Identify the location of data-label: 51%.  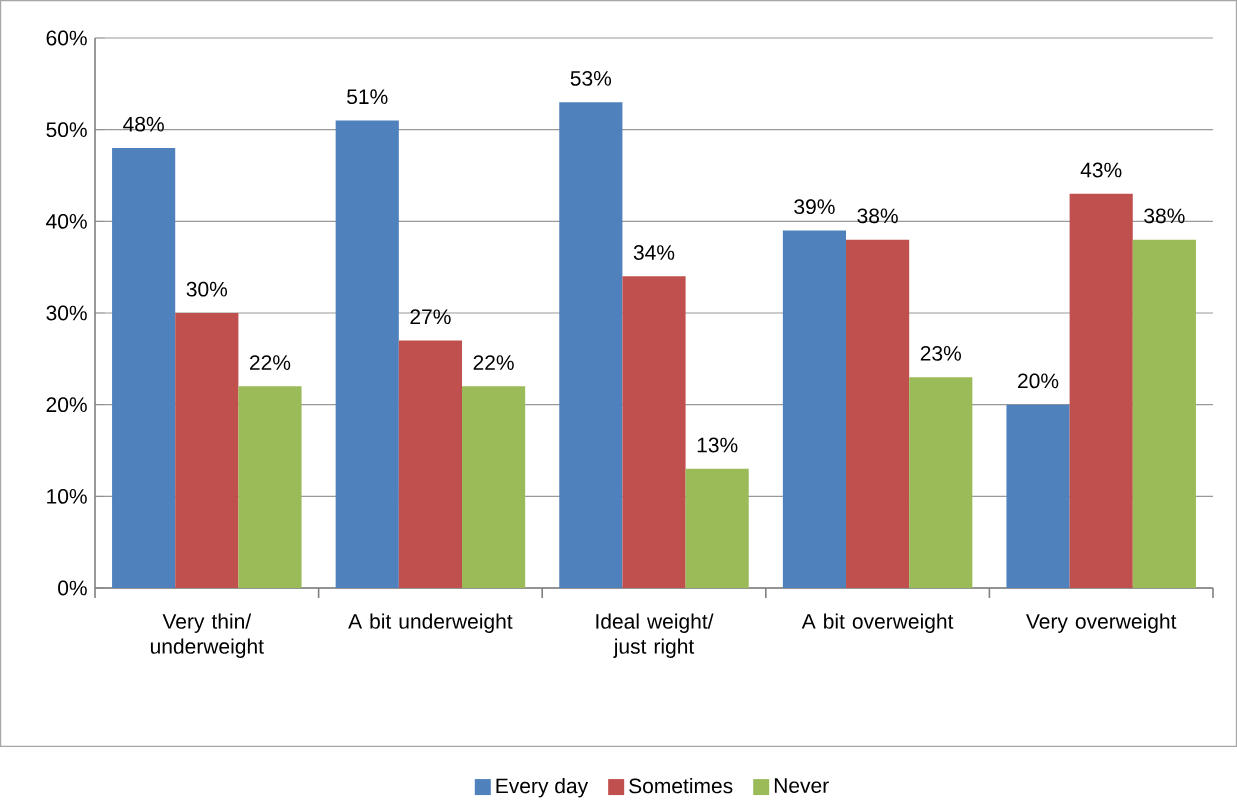
(367, 96).